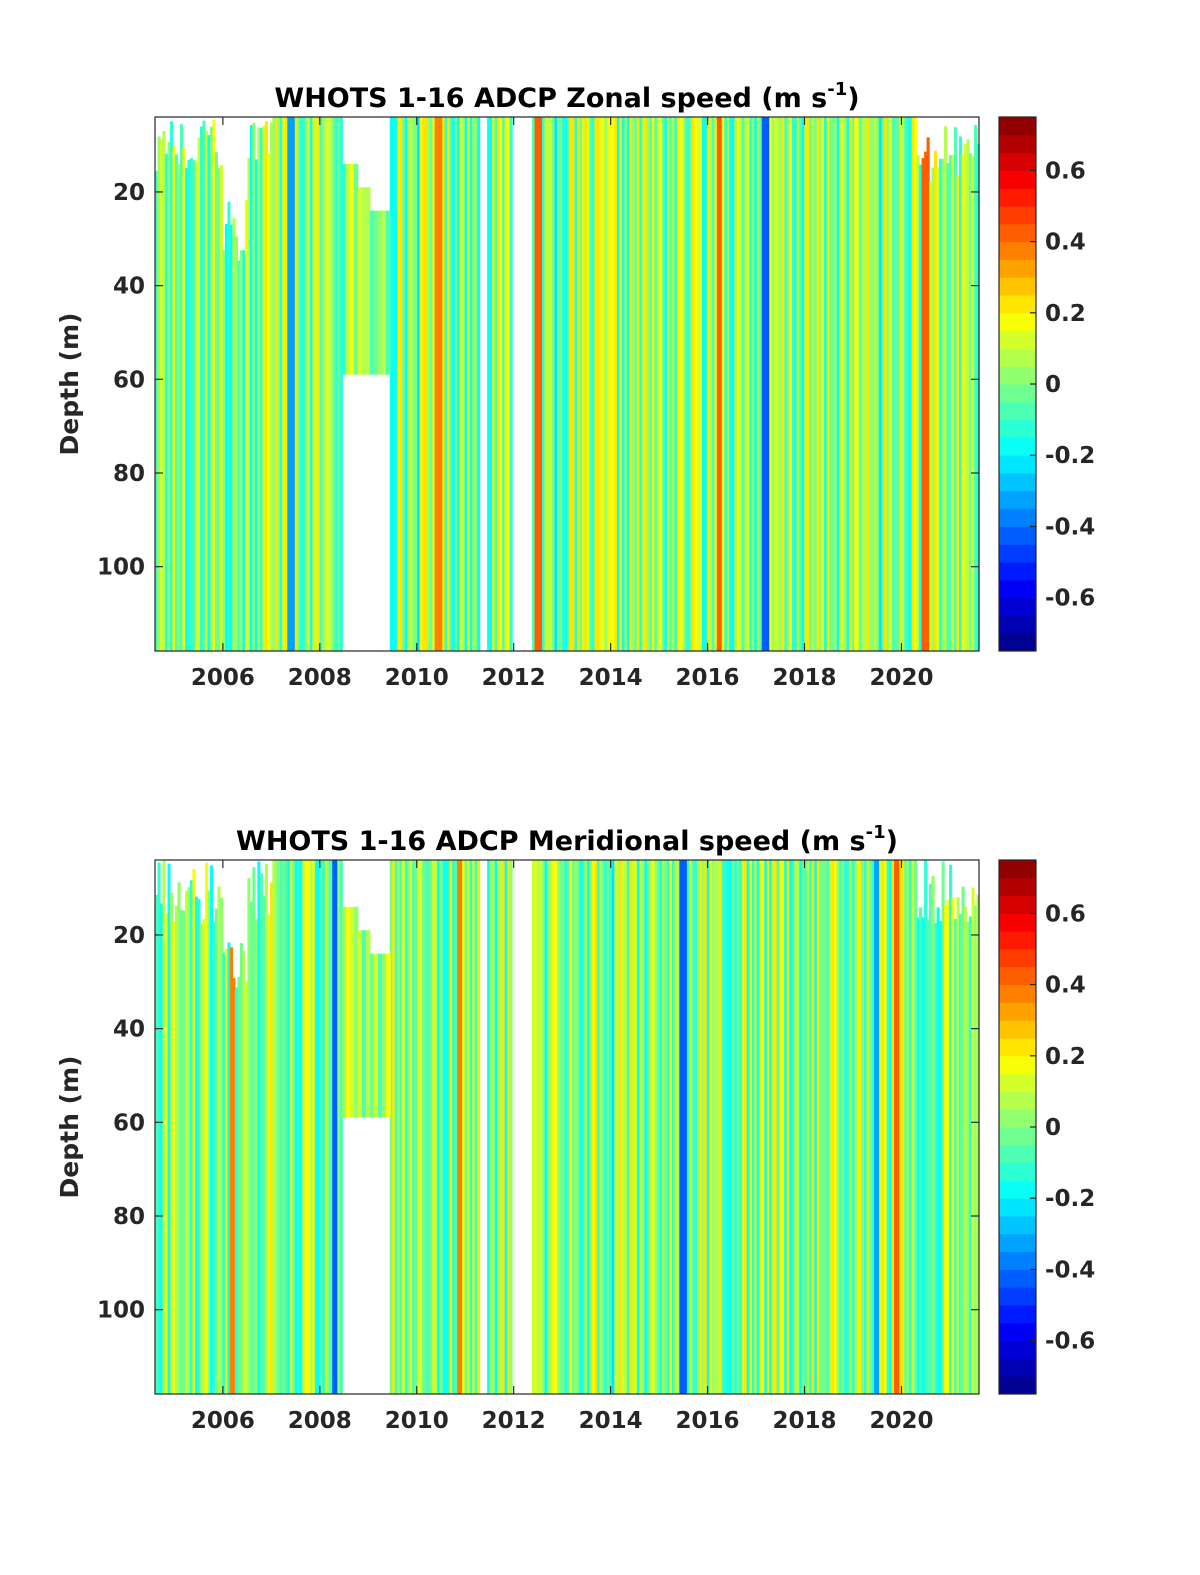  What do you see at coordinates (129, 380) in the screenshot?
I see `y-tick-label: 60` at bounding box center [129, 380].